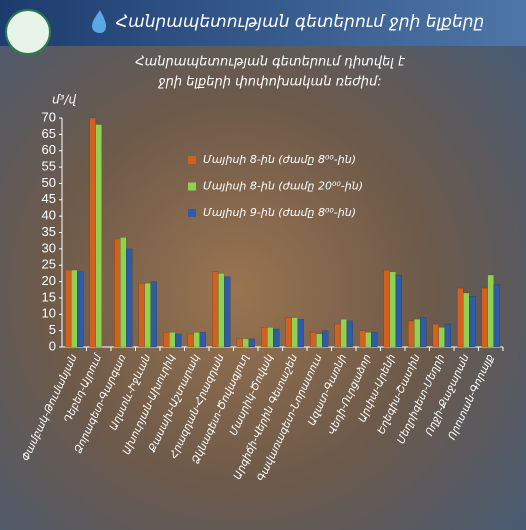 The height and width of the screenshot is (530, 526). Describe the element at coordinates (49, 182) in the screenshot. I see `y-tick-label: 50` at that location.